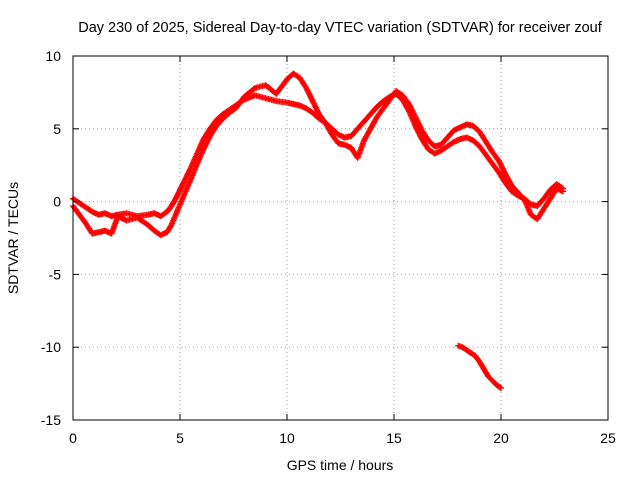  I want to click on y-tick-label: -10, so click(51, 347).